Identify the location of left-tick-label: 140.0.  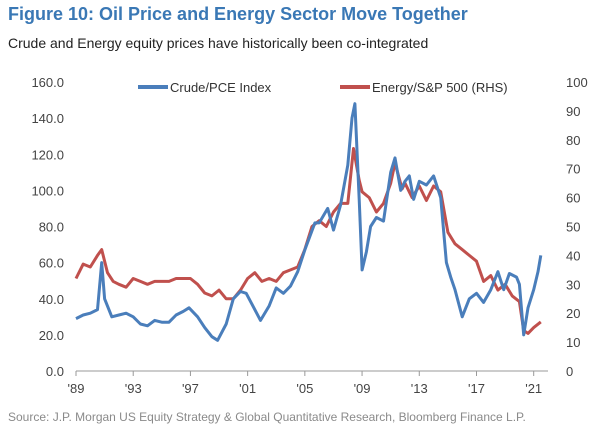
(47, 118).